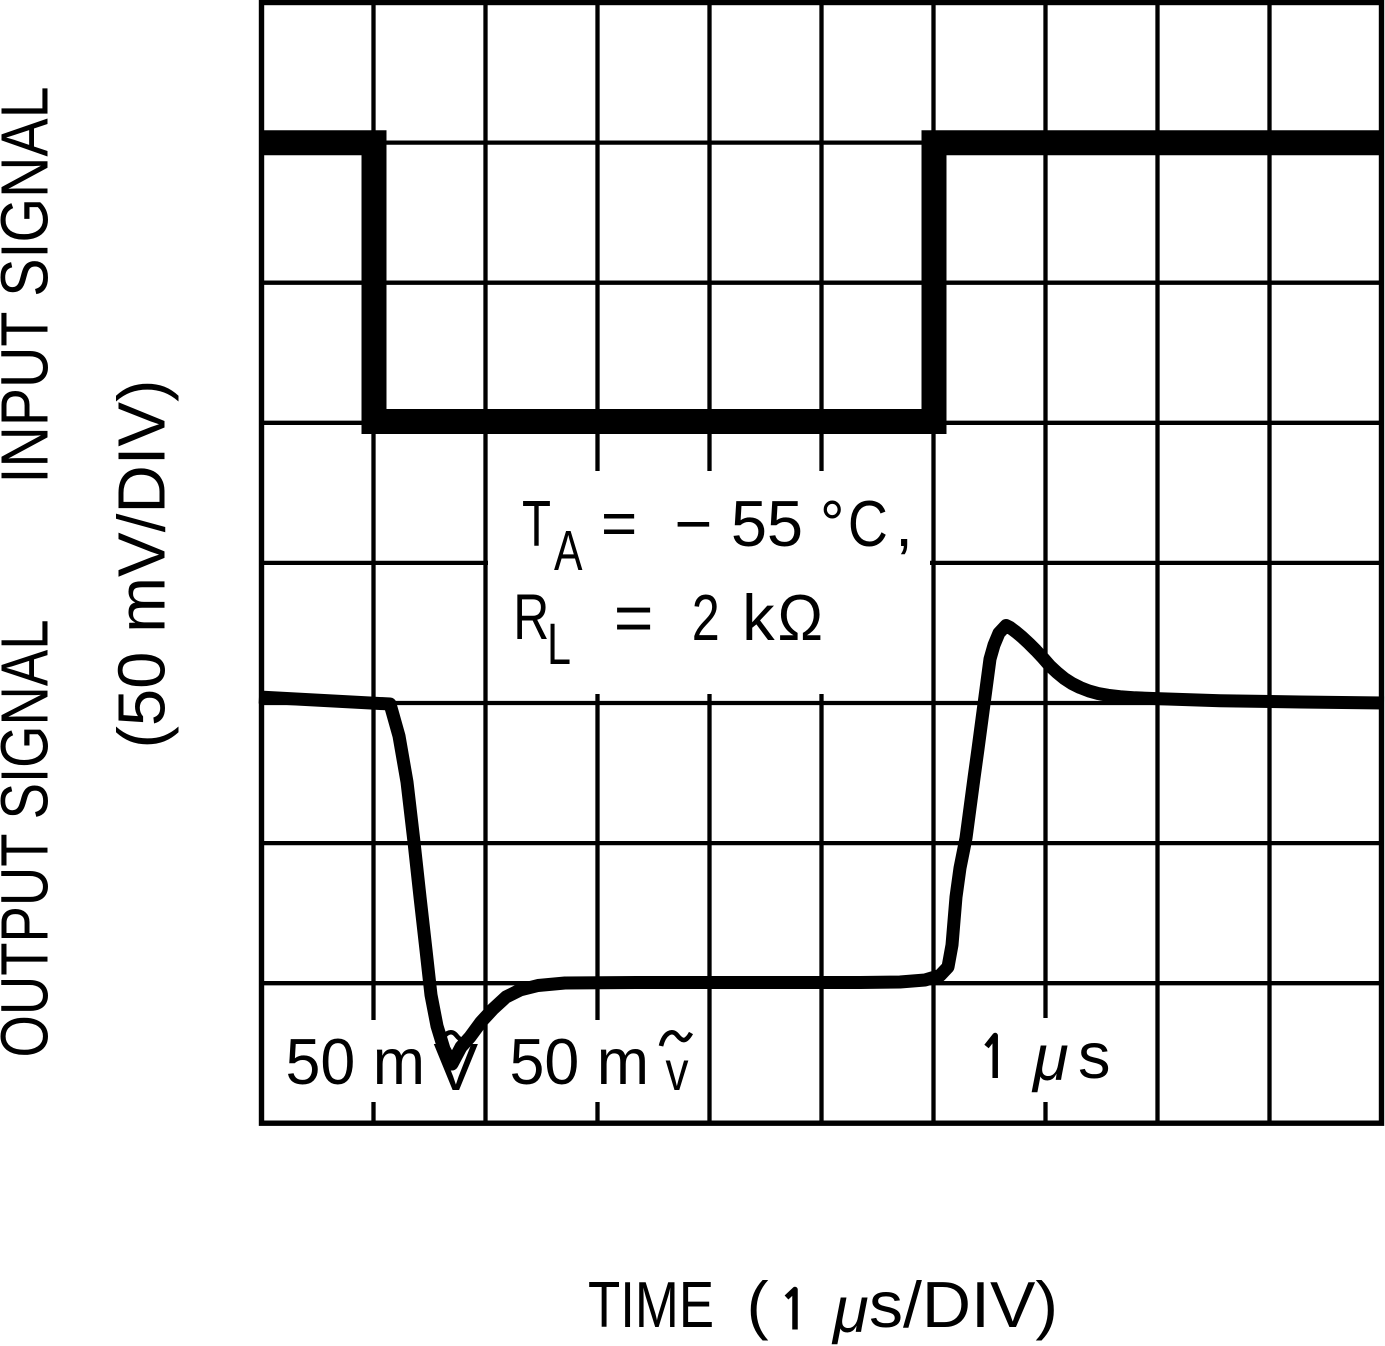 The image size is (1385, 1346). I want to click on svg-text: (50 mV/DIV), so click(142, 564).